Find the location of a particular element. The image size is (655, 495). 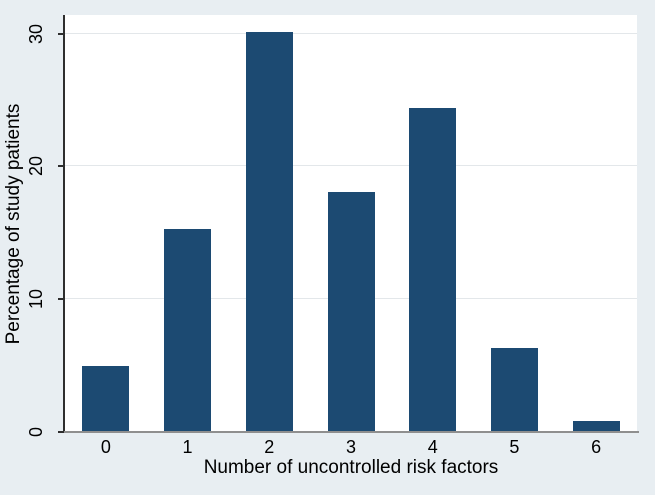

y-axis-title: Percentage of study patients is located at coordinates (13, 224).